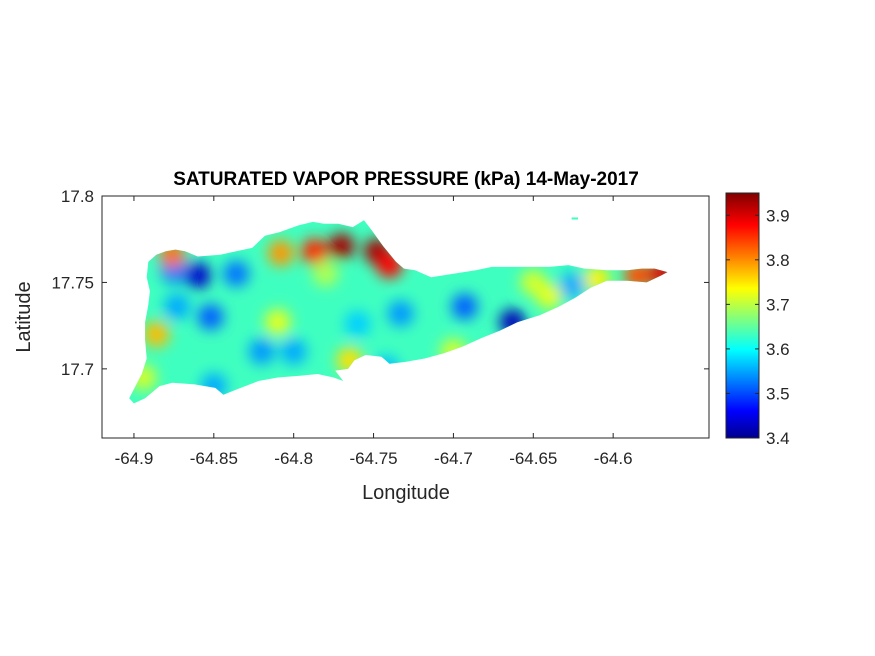  What do you see at coordinates (134, 458) in the screenshot?
I see `x-tick-label: -64.9` at bounding box center [134, 458].